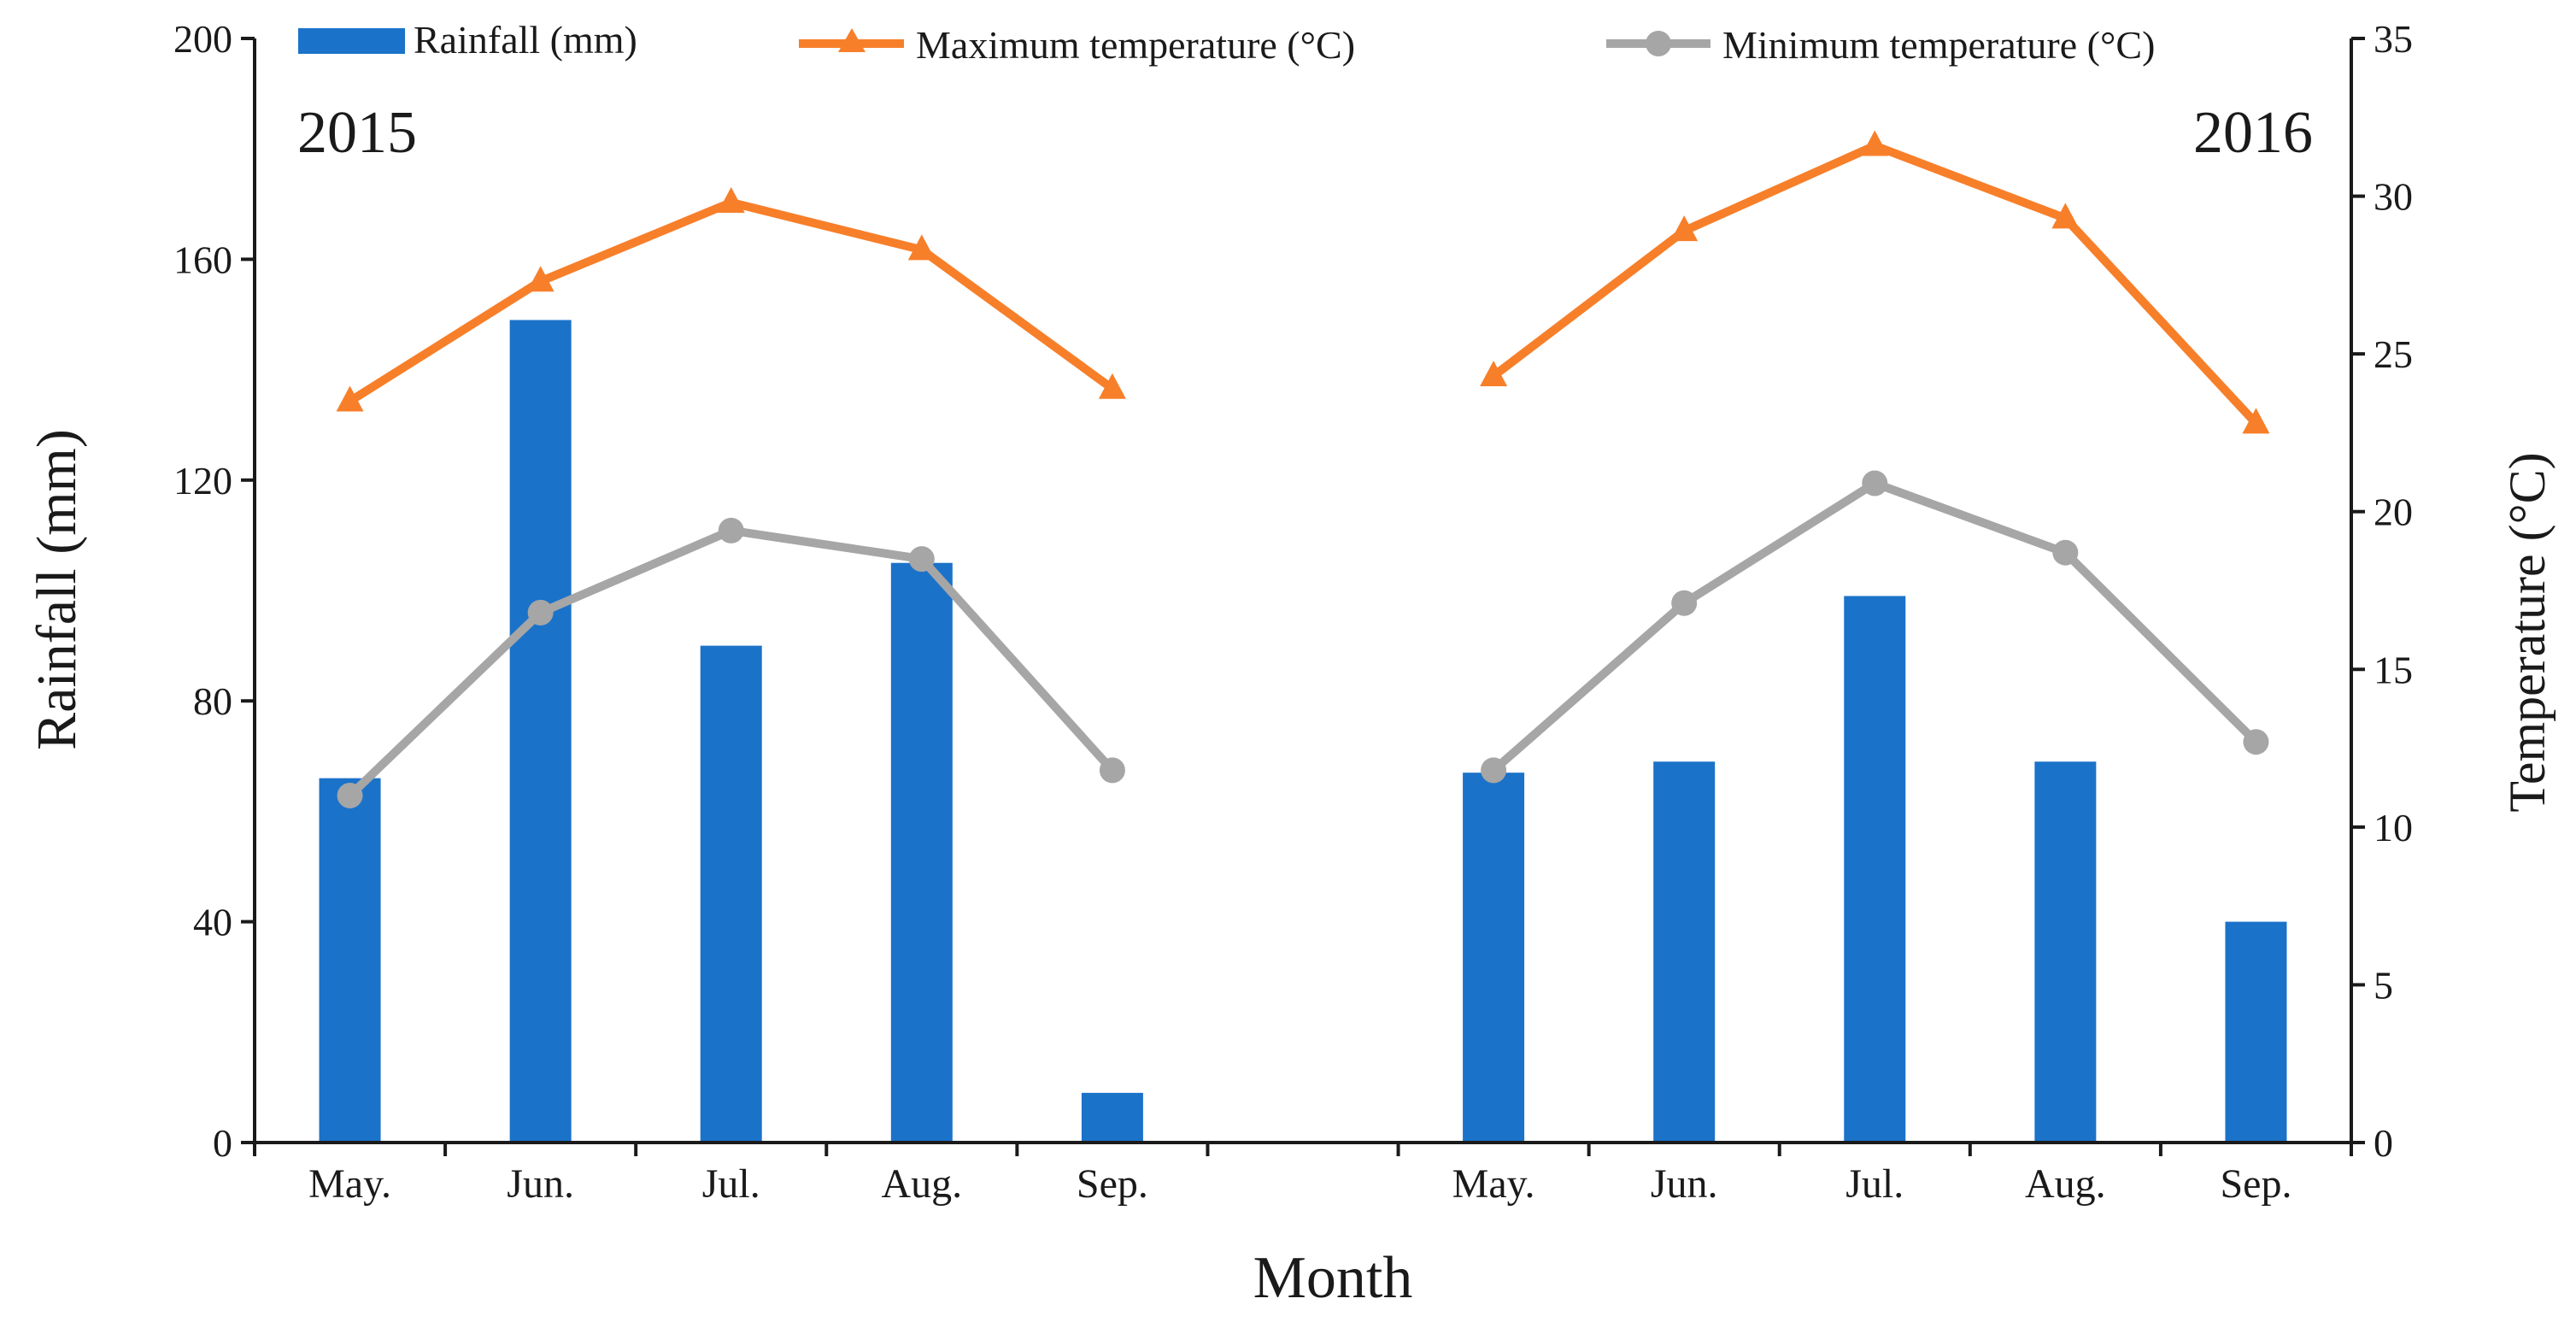 The width and height of the screenshot is (2576, 1322). I want to click on y-axis-right-title: Temperature (°C), so click(2527, 632).